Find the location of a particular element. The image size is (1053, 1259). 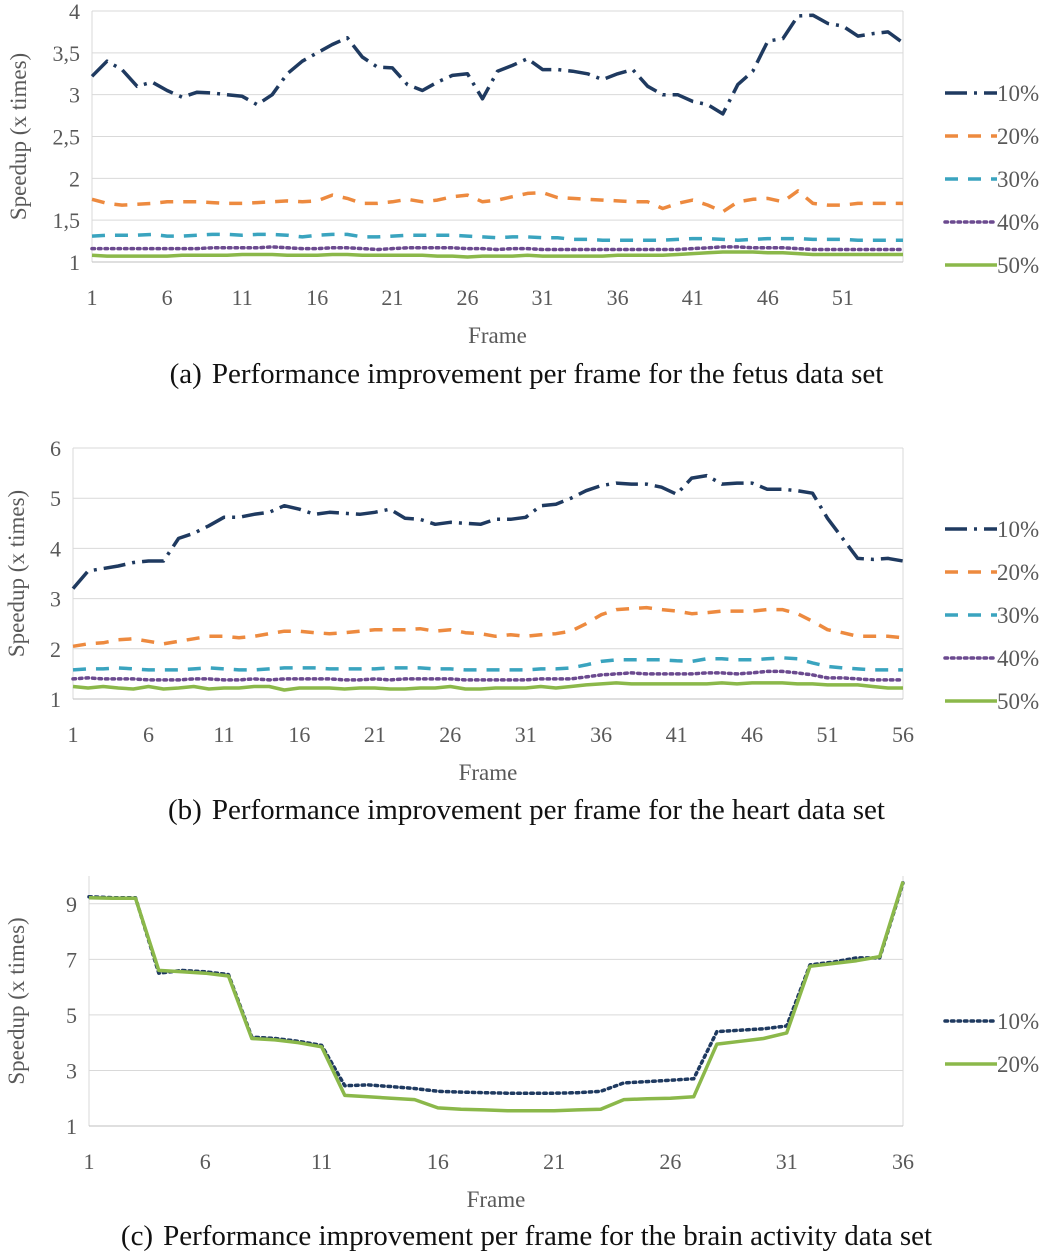

caption-tag: (a) is located at coordinates (185, 374).